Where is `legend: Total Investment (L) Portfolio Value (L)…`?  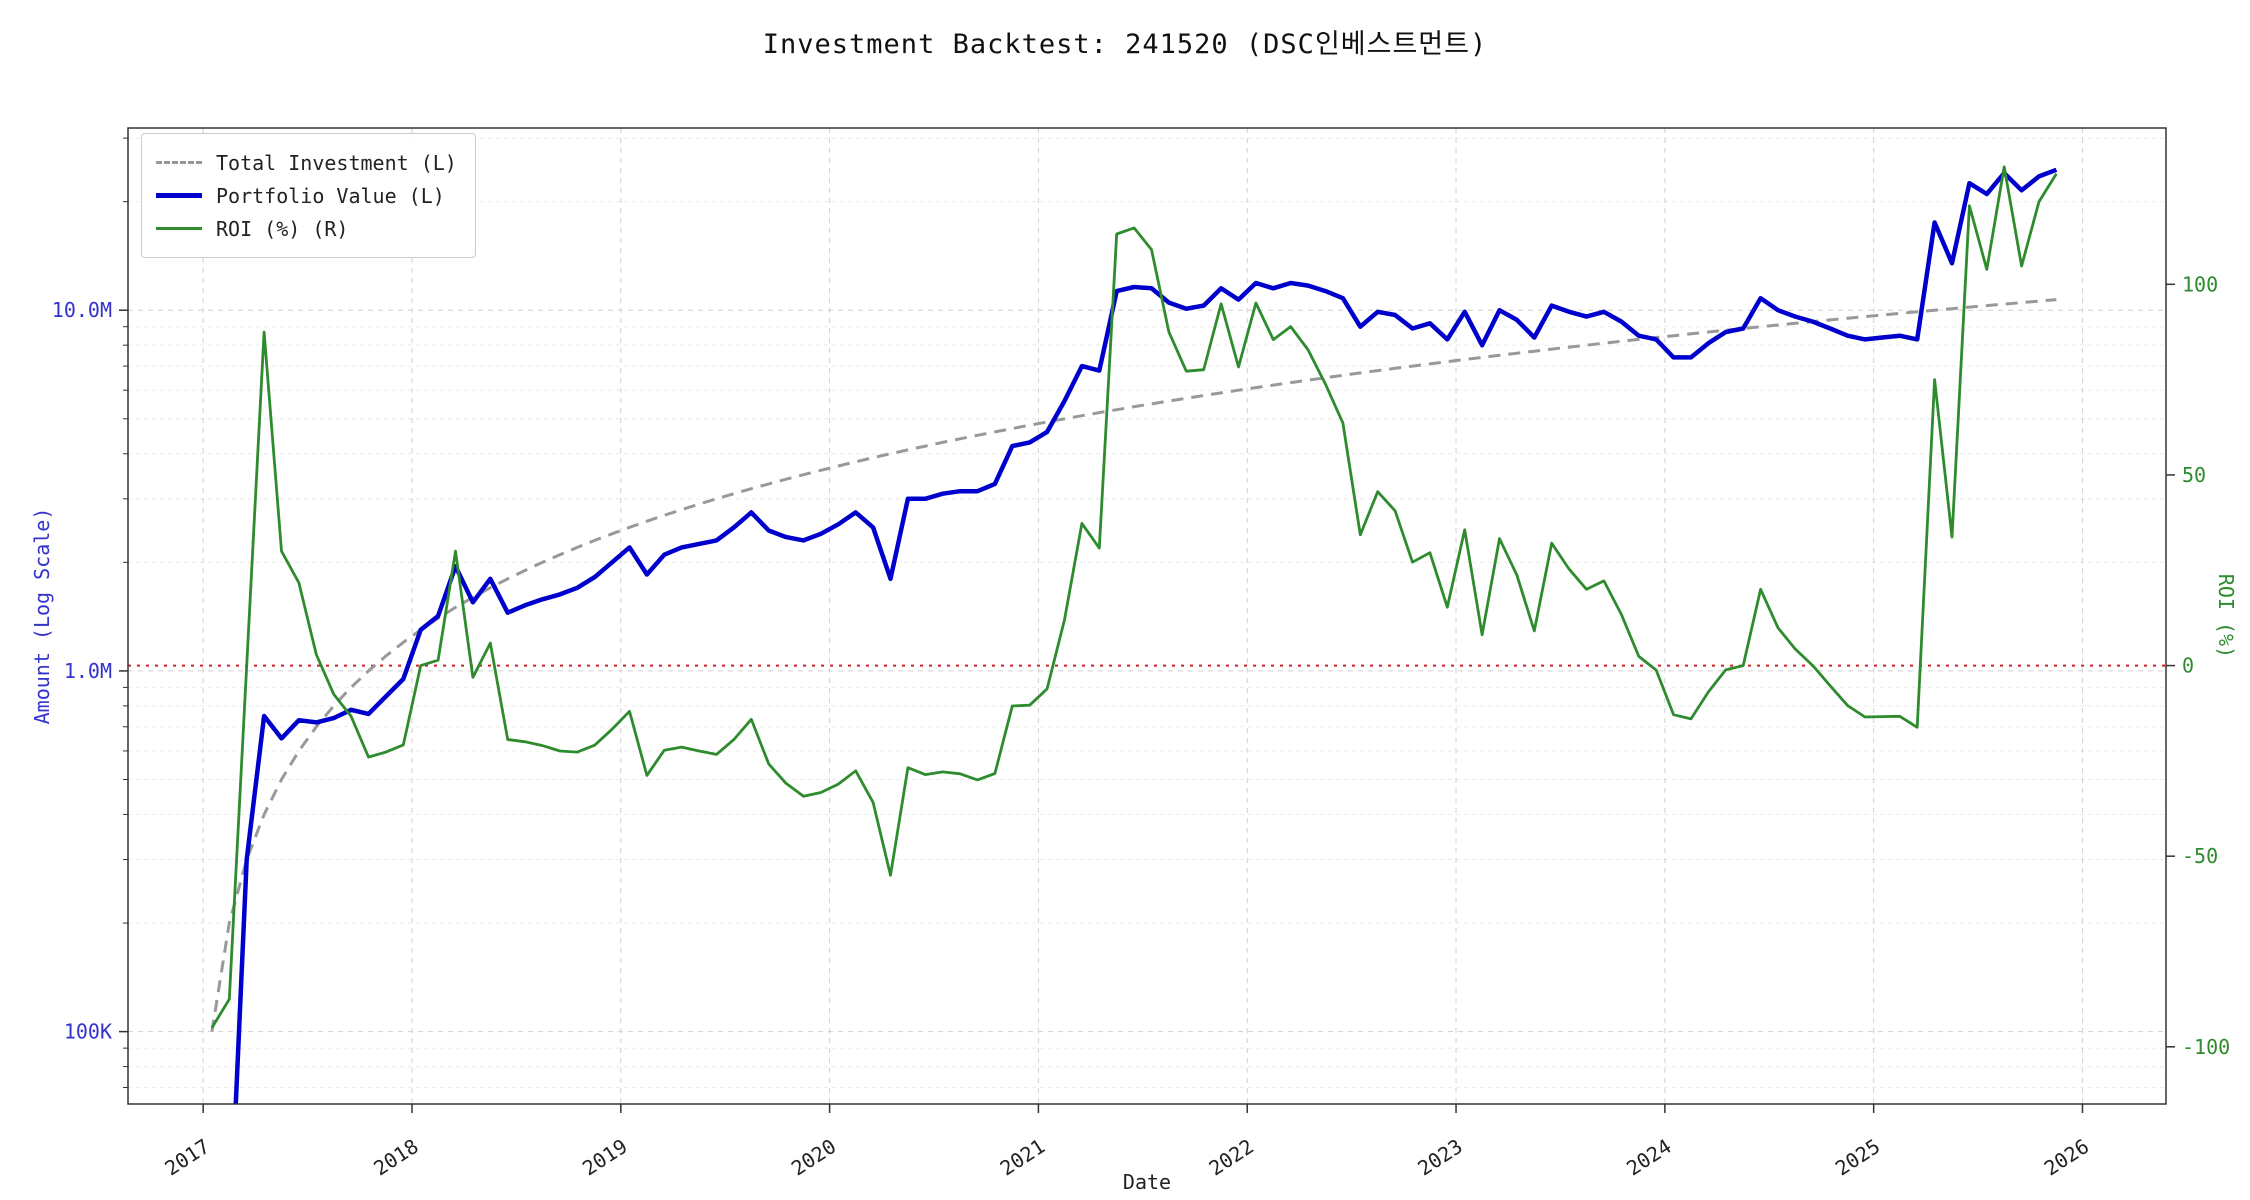 legend: Total Investment (L) Portfolio Value (L)… is located at coordinates (308, 195).